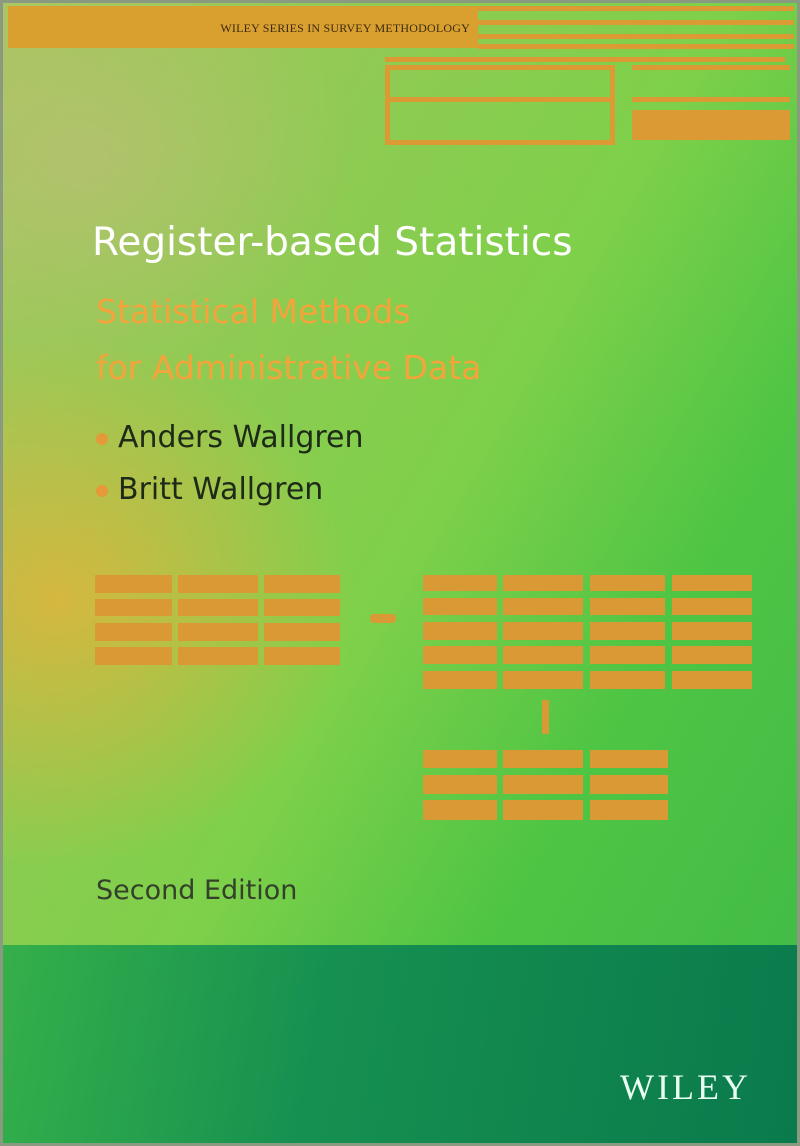  I want to click on decor-box, so click(500, 105).